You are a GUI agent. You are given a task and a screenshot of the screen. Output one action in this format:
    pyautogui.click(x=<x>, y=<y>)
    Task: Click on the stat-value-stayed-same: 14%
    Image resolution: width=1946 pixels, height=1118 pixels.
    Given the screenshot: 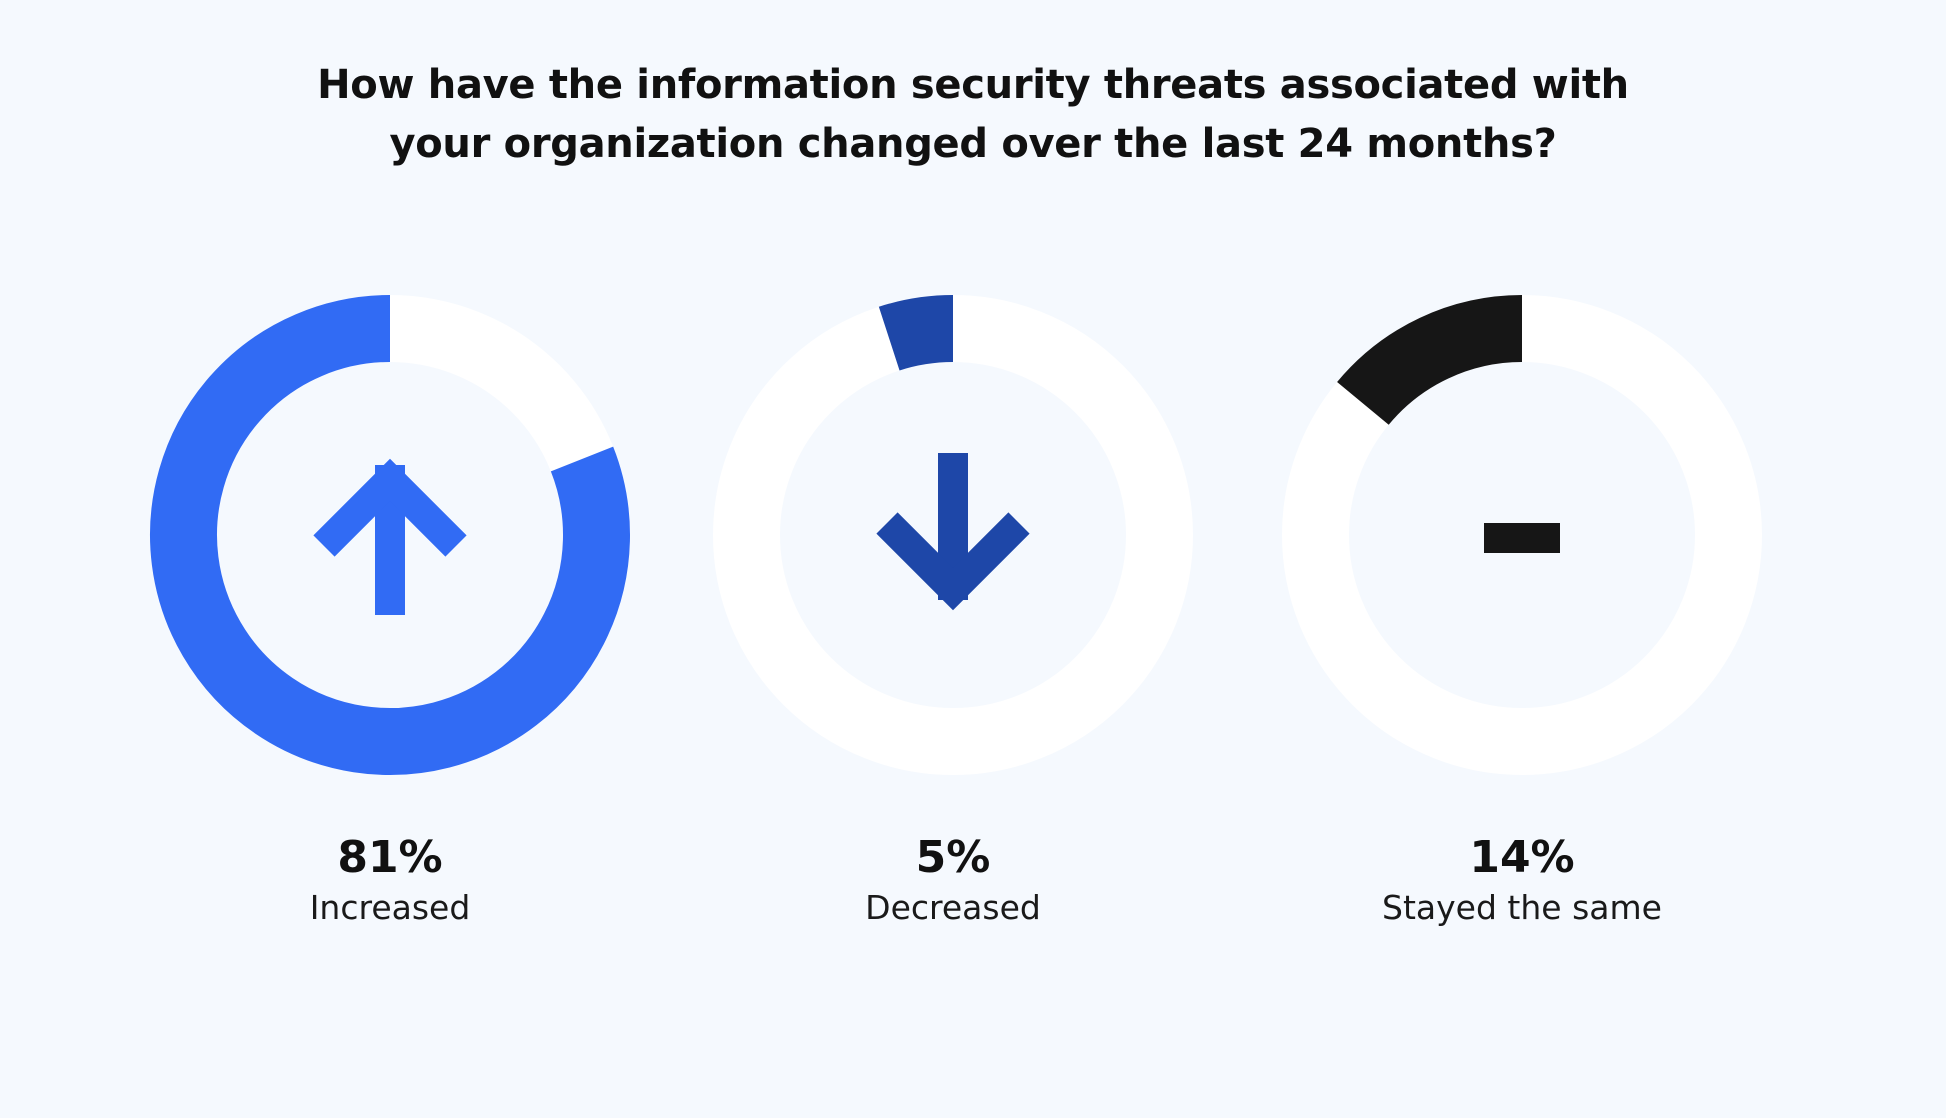 What is the action you would take?
    pyautogui.click(x=1522, y=857)
    